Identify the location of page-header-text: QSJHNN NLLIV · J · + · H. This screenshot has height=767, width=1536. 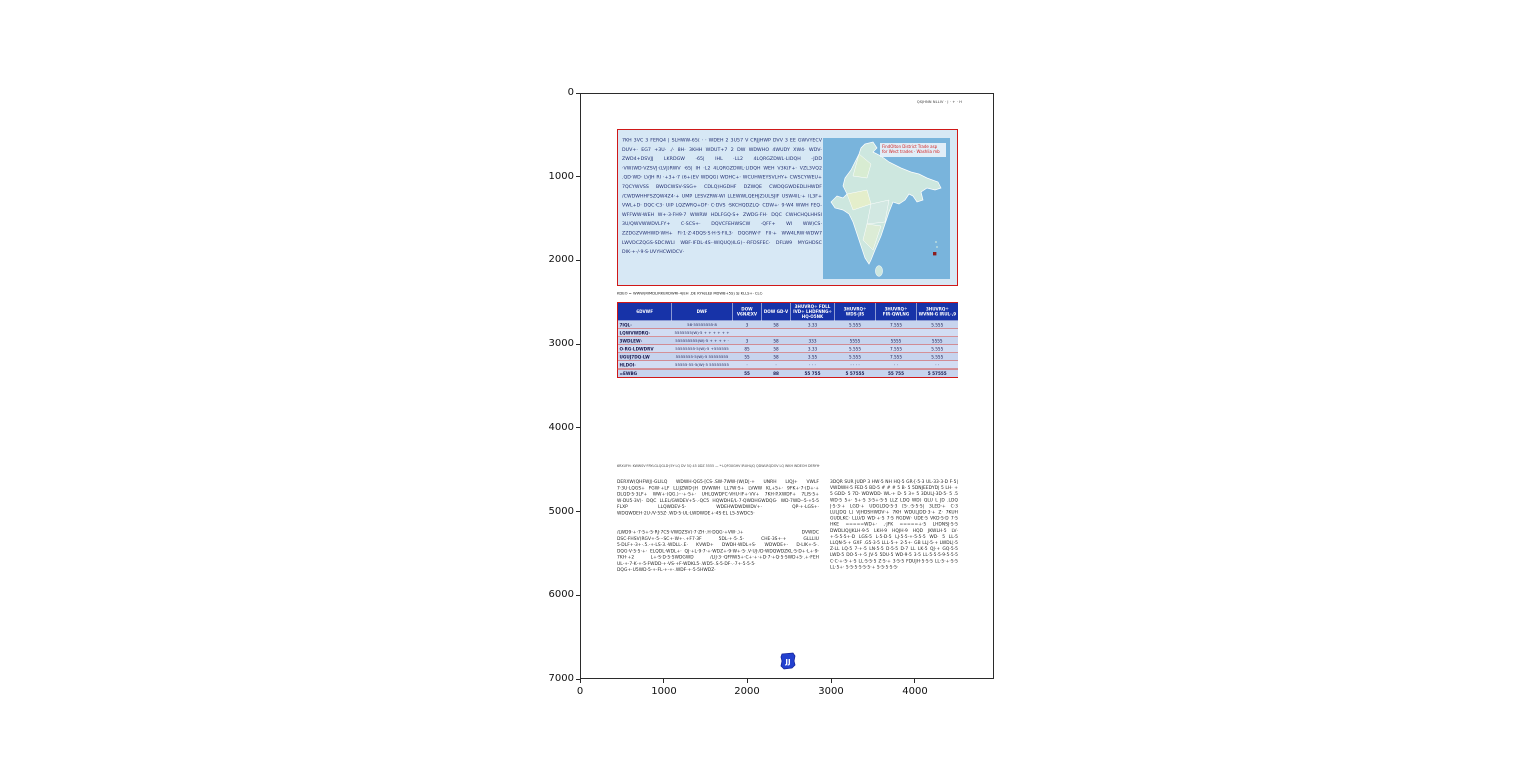
(939, 102).